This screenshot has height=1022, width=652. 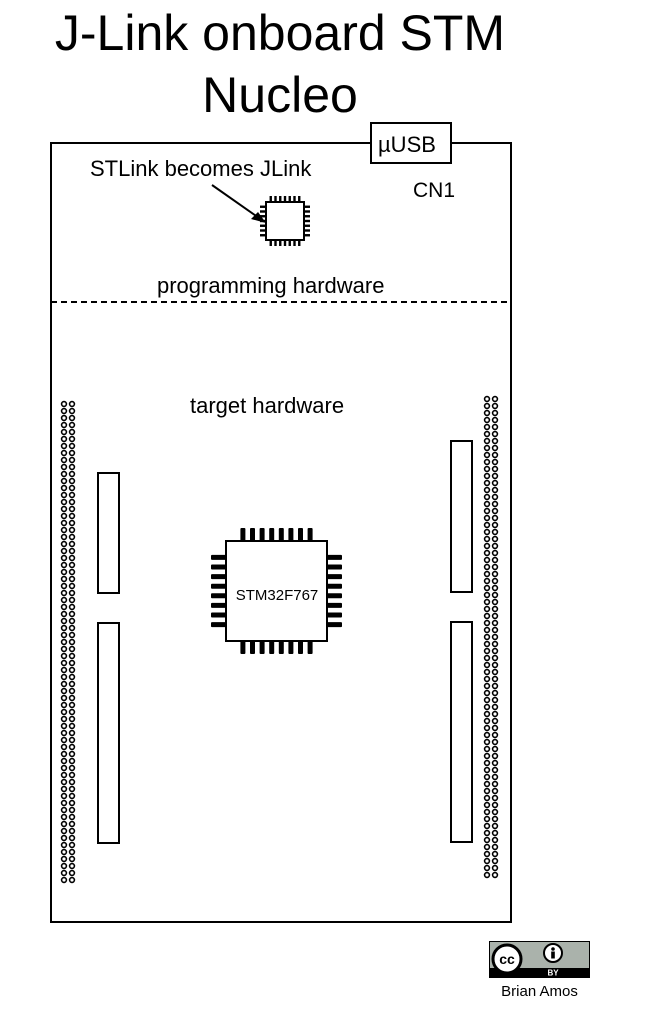 What do you see at coordinates (276, 591) in the screenshot?
I see `mcu-chip` at bounding box center [276, 591].